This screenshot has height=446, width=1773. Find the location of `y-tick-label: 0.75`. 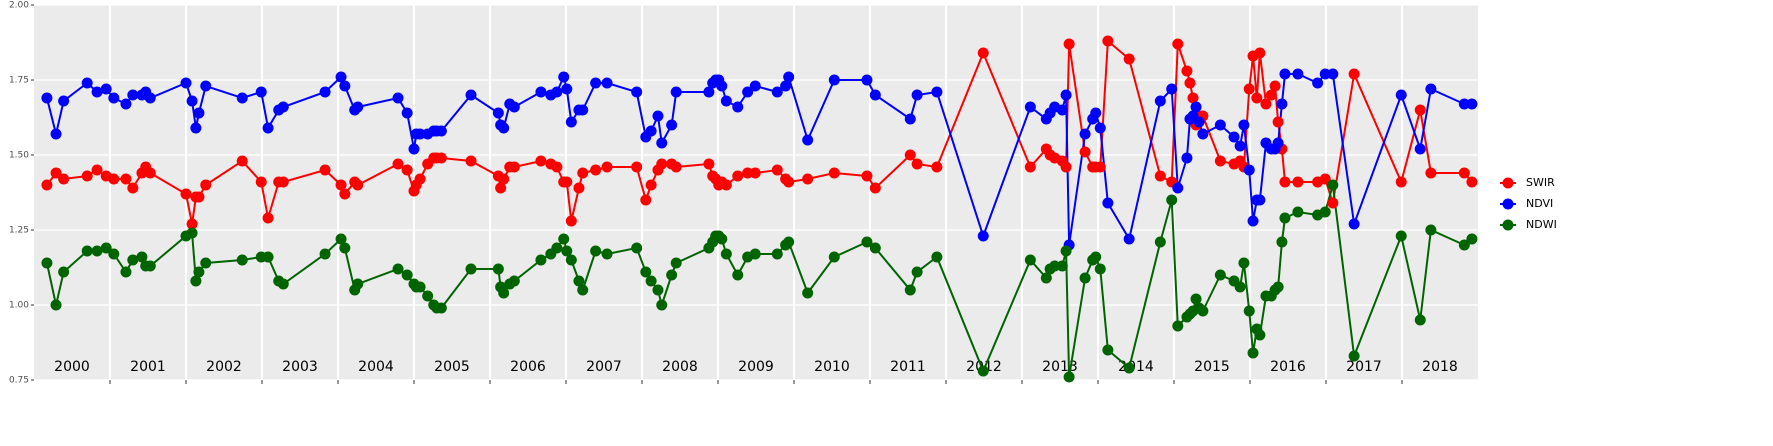

y-tick-label: 0.75 is located at coordinates (19, 381).